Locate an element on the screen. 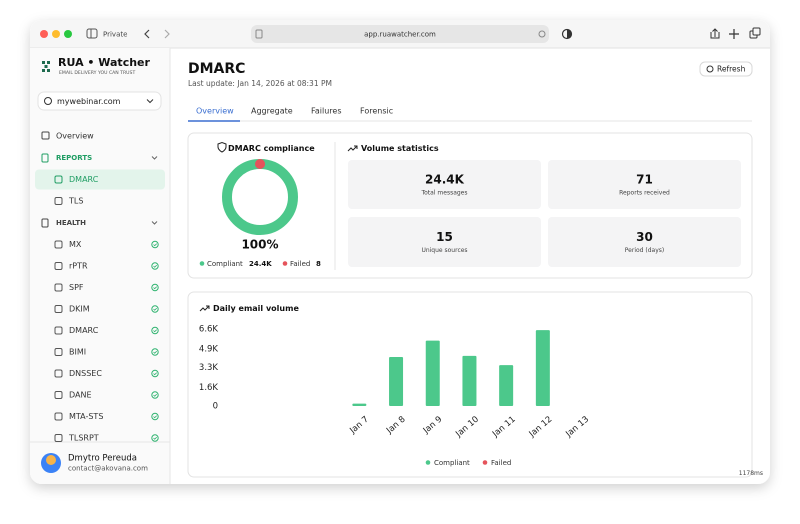  compliance-percent: 100% is located at coordinates (259, 245).